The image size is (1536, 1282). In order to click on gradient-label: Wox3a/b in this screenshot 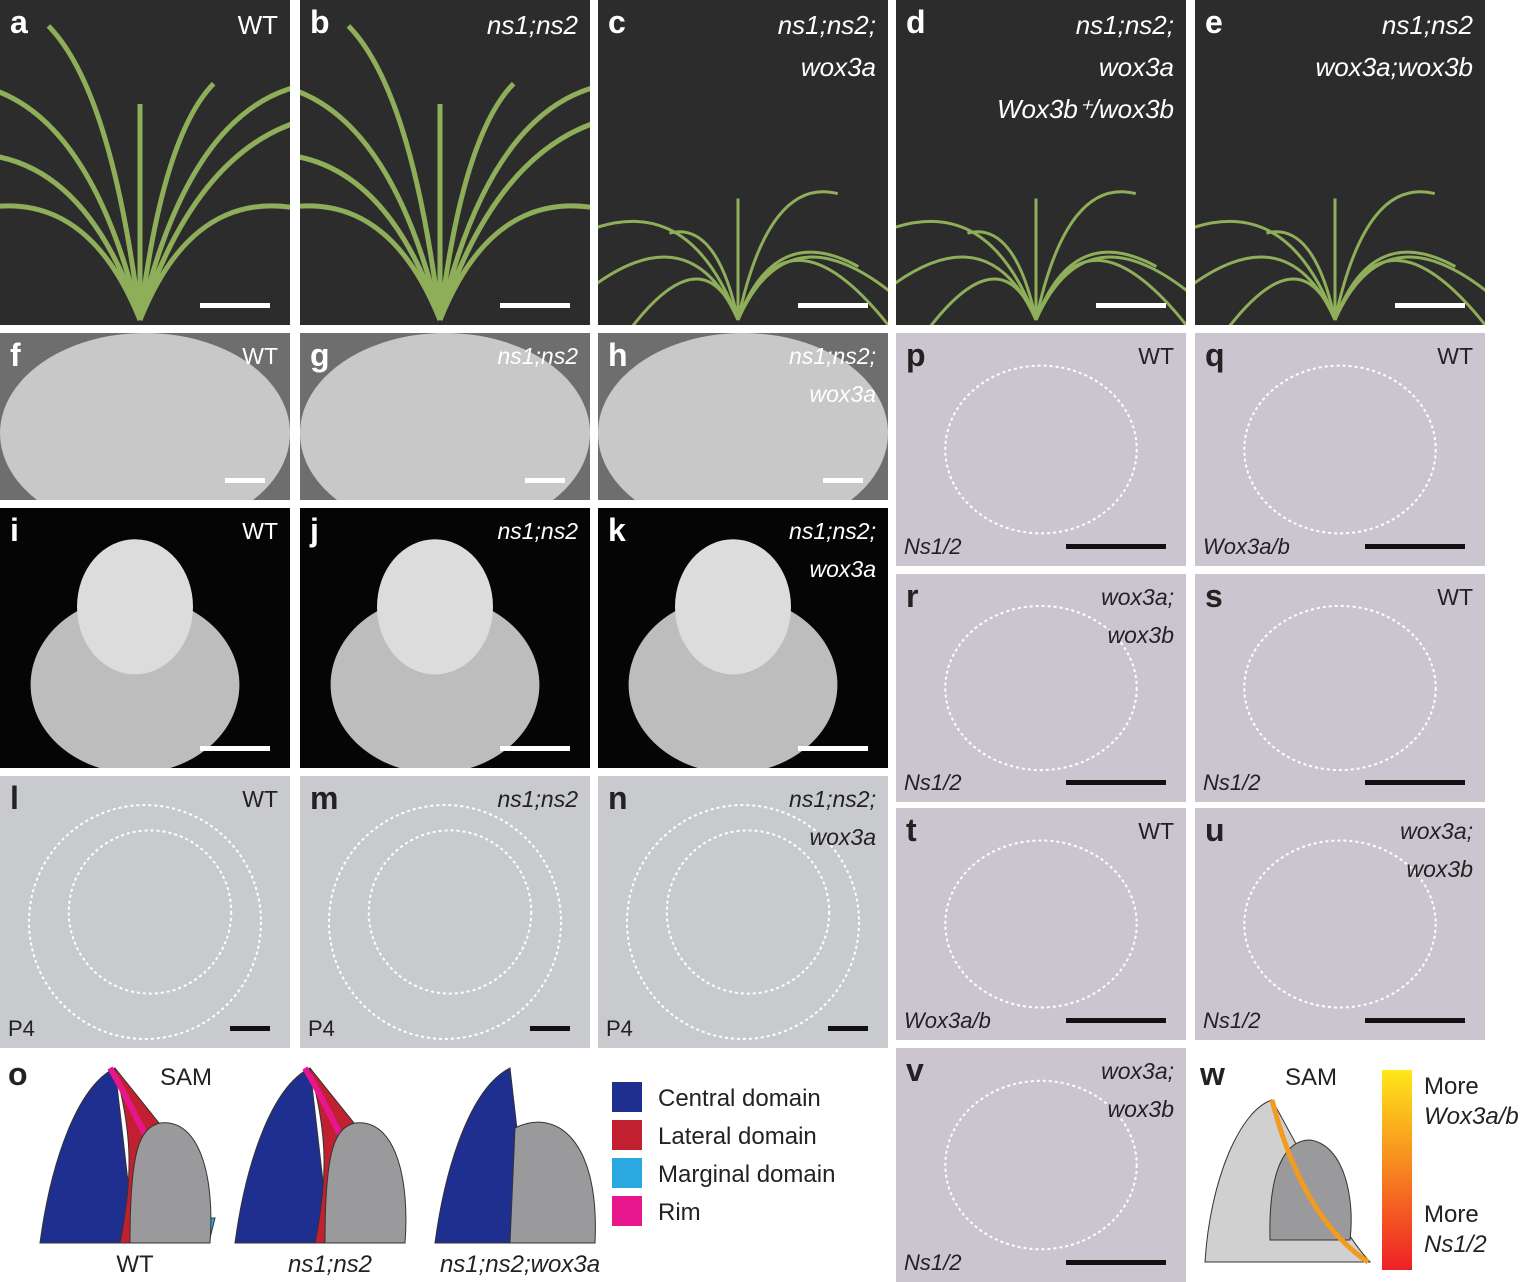, I will do `click(1471, 1116)`.